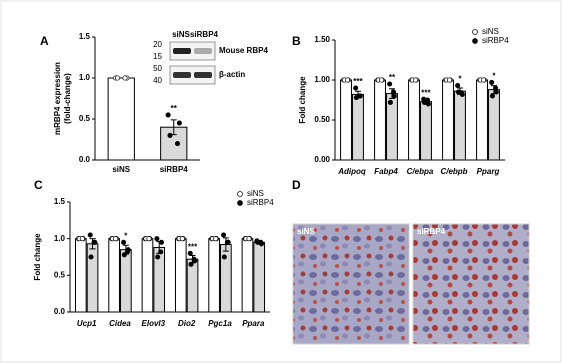  Describe the element at coordinates (386, 171) in the screenshot. I see `x-tick-label: Fabp4` at that location.